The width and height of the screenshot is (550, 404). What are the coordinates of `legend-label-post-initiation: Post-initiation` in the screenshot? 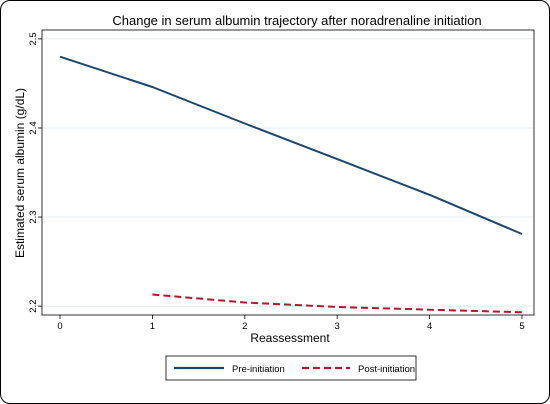 It's located at (386, 369).